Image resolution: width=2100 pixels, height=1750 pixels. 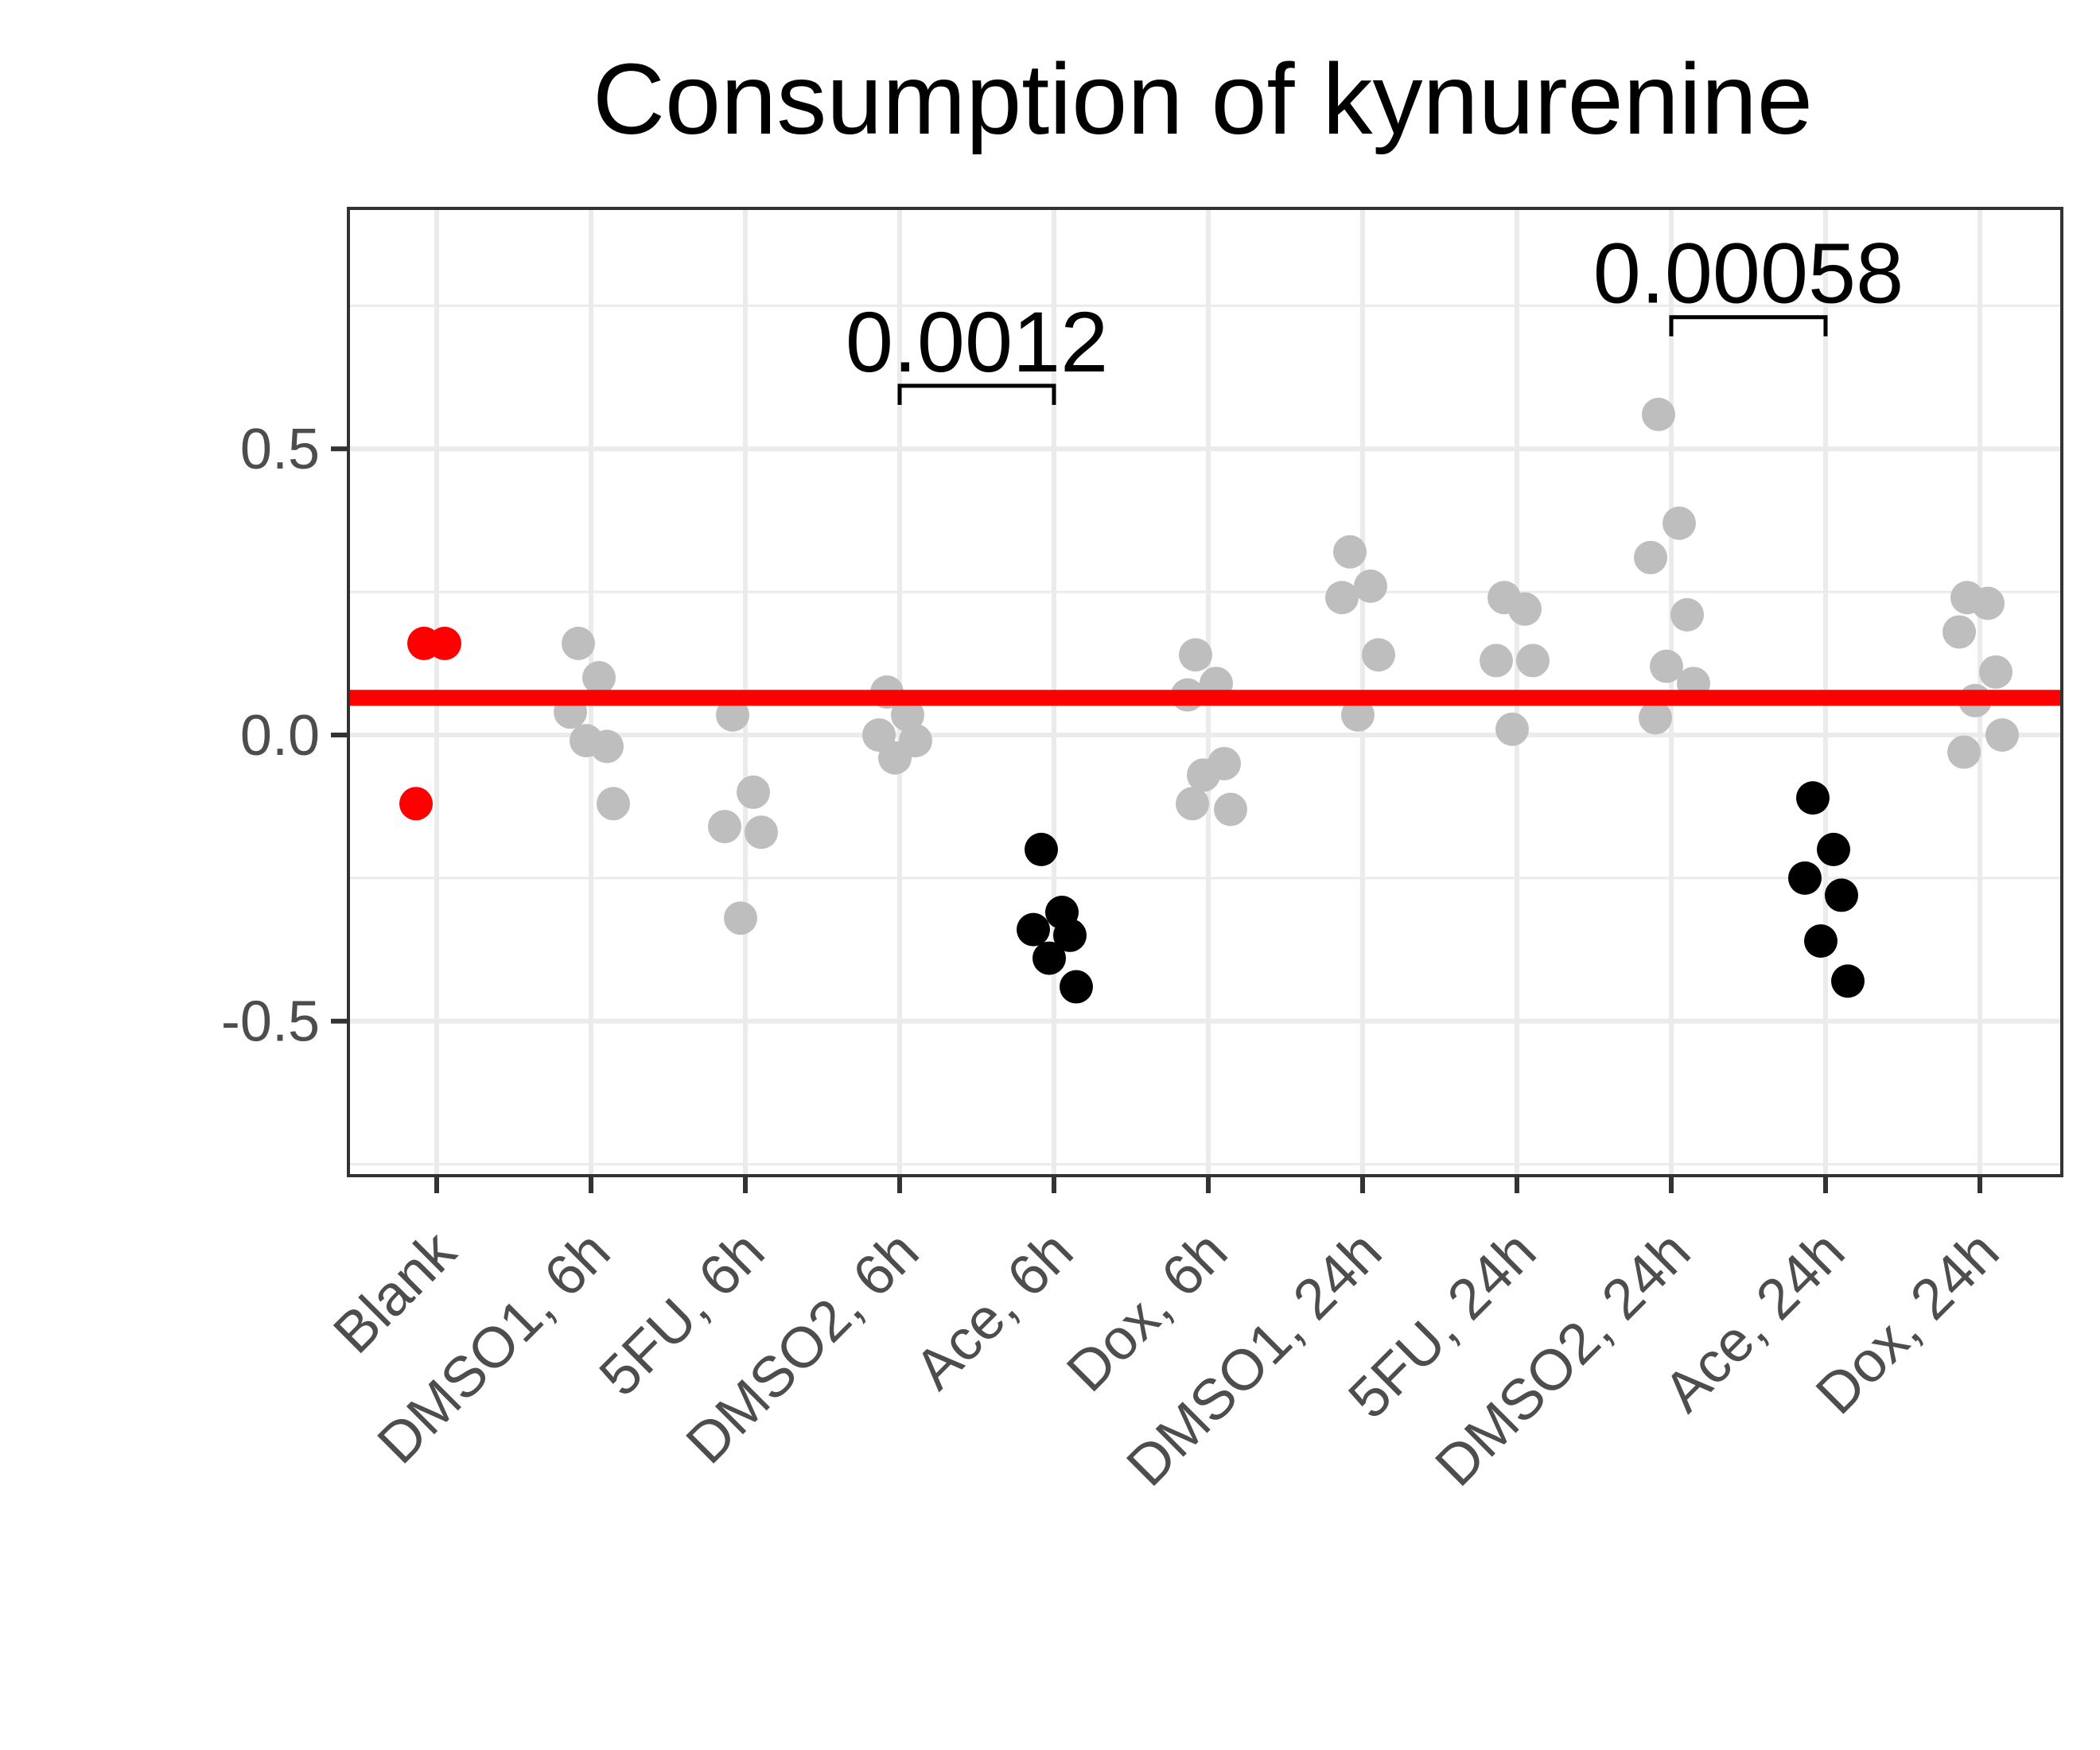 What do you see at coordinates (1748, 273) in the screenshot?
I see `p-value-label: 0.00058` at bounding box center [1748, 273].